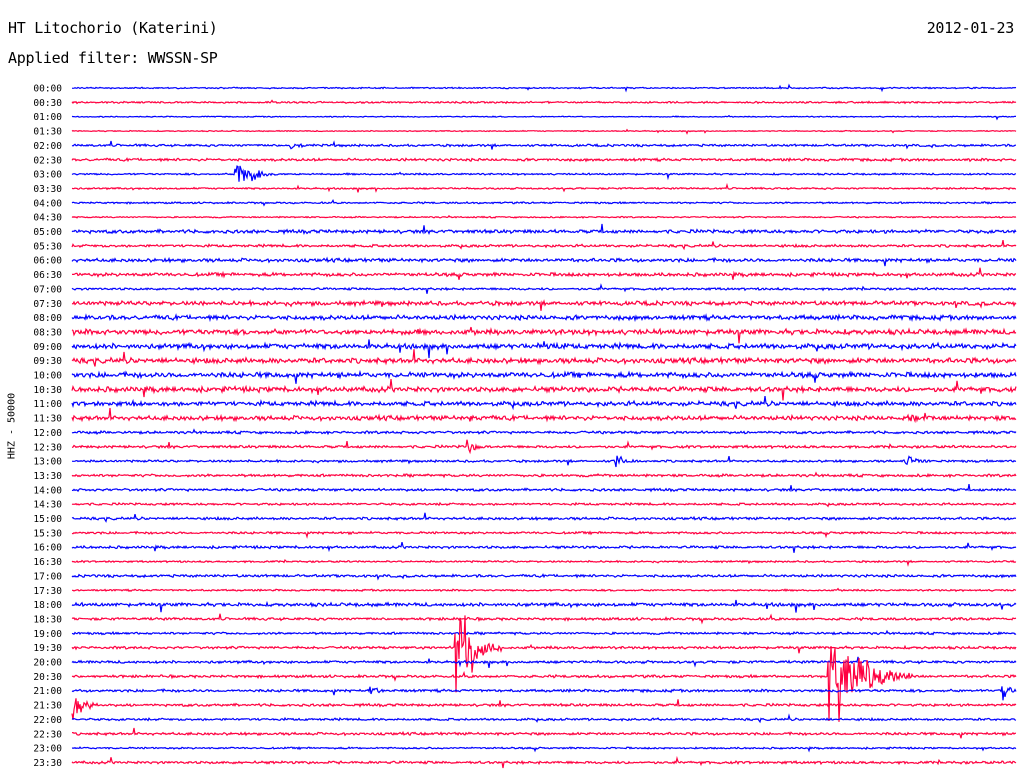 The image size is (1024, 780). I want to click on row-time-label: 12:30, so click(47, 447).